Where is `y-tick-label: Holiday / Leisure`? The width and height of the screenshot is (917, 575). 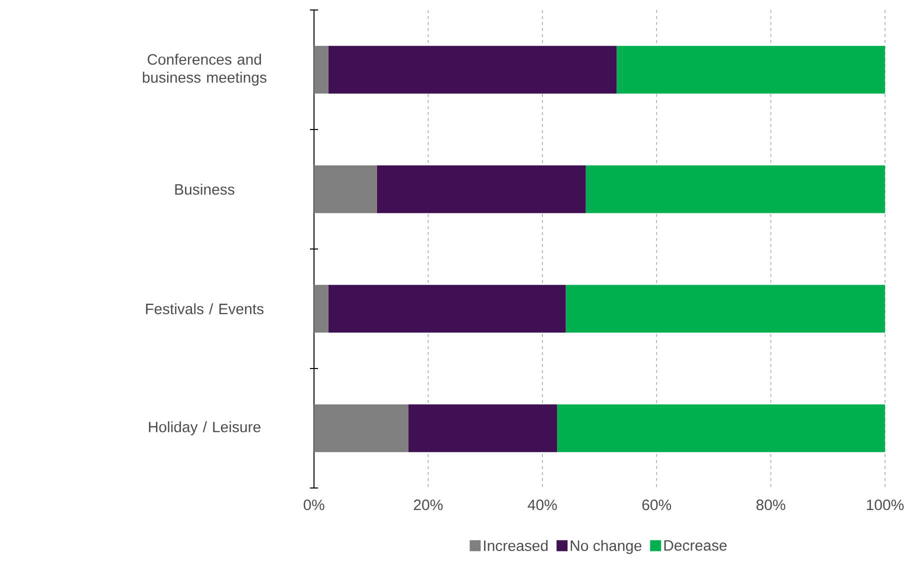
y-tick-label: Holiday / Leisure is located at coordinates (204, 428).